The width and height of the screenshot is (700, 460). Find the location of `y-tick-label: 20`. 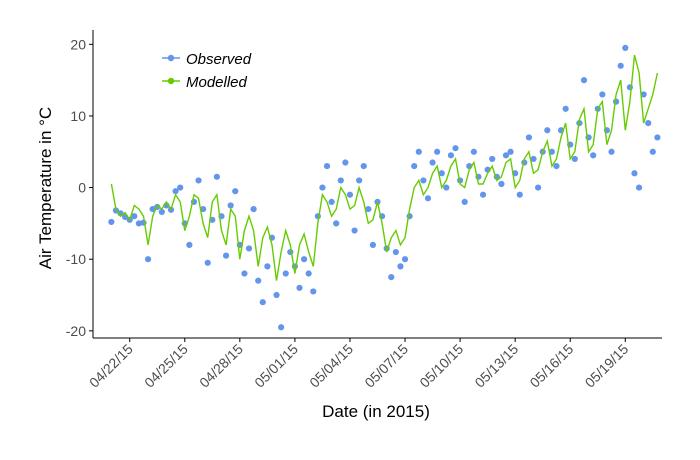

y-tick-label: 20 is located at coordinates (78, 44).